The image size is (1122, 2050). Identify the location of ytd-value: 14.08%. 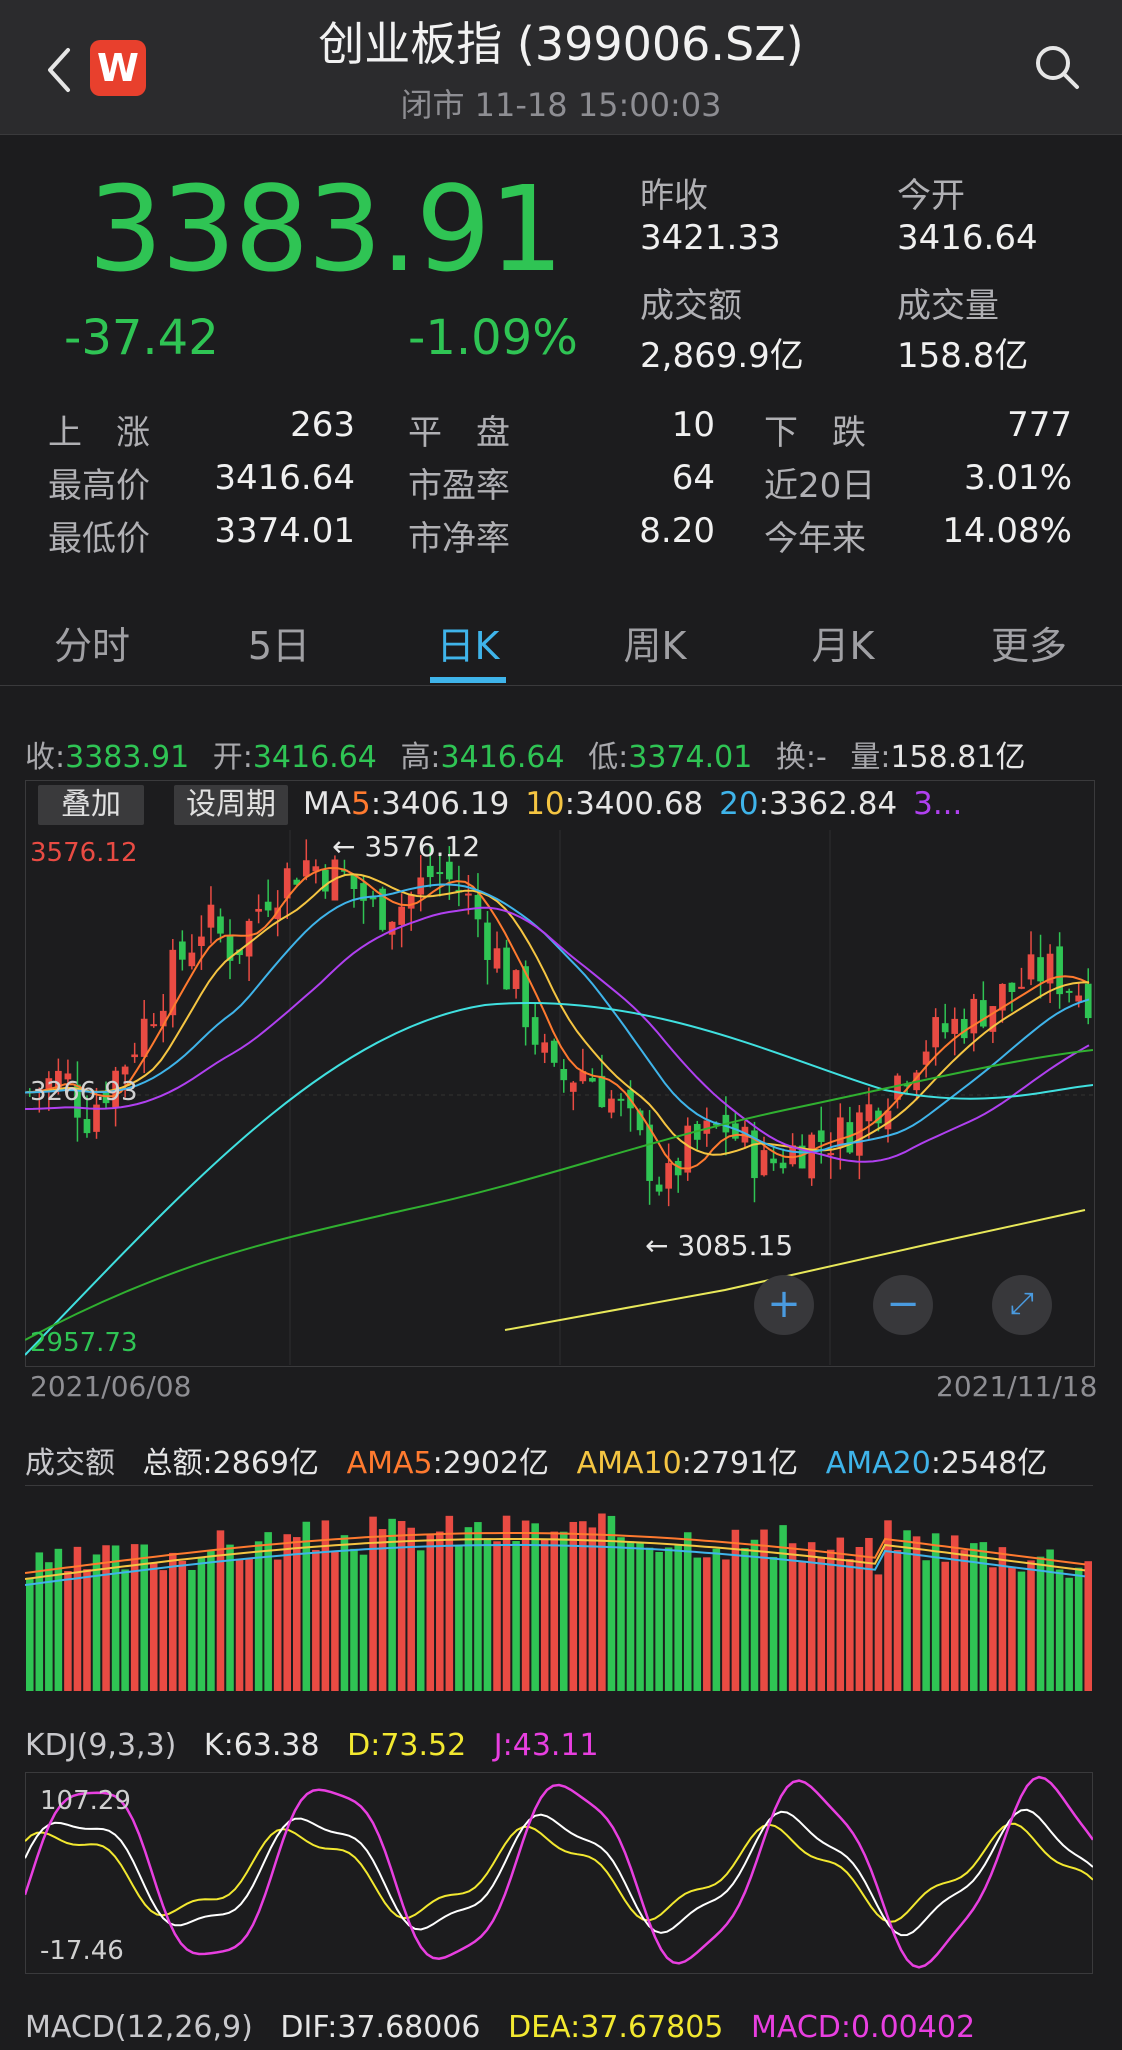
(1007, 531).